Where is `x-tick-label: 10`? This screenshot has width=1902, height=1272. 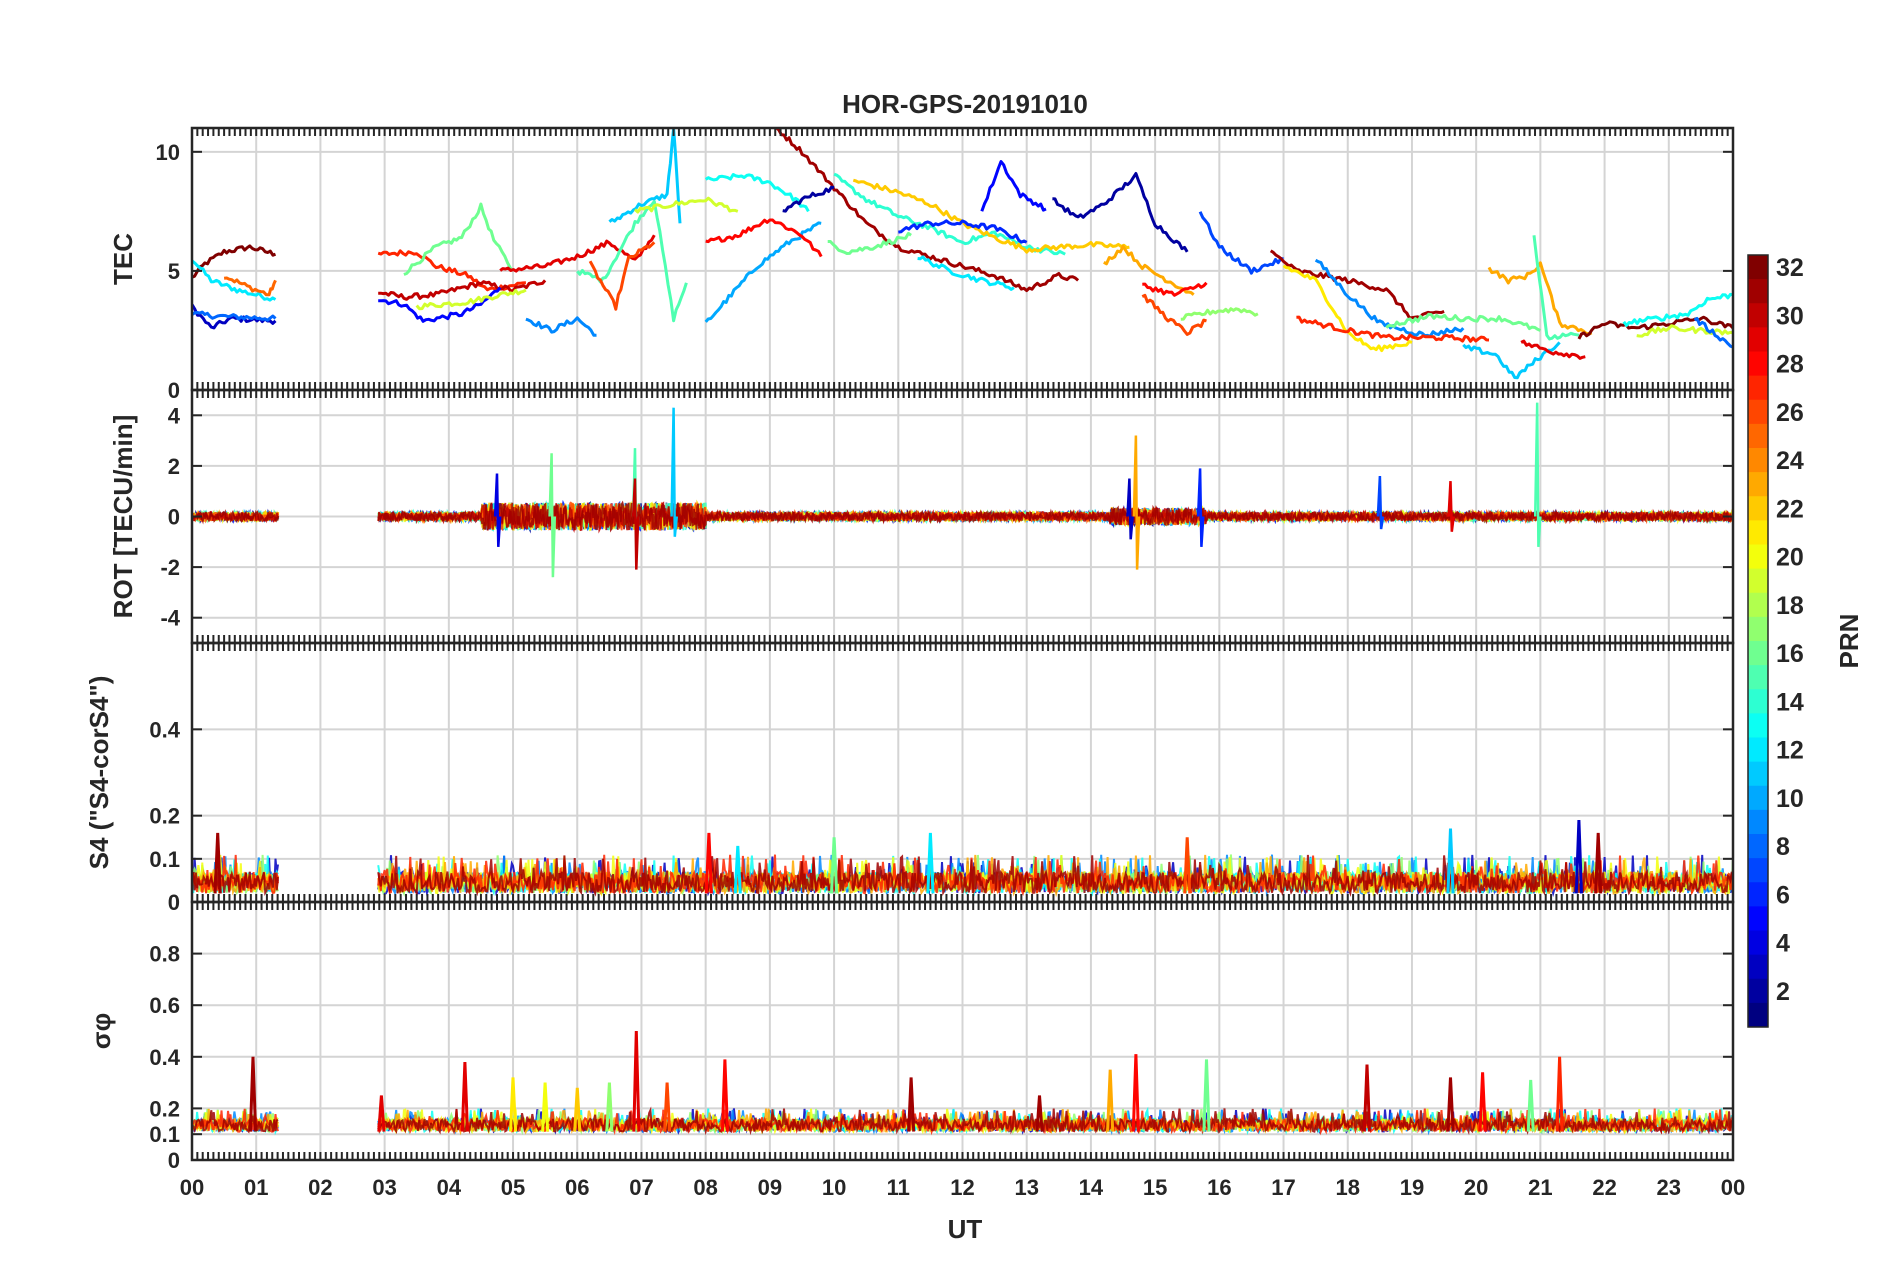 x-tick-label: 10 is located at coordinates (834, 1187).